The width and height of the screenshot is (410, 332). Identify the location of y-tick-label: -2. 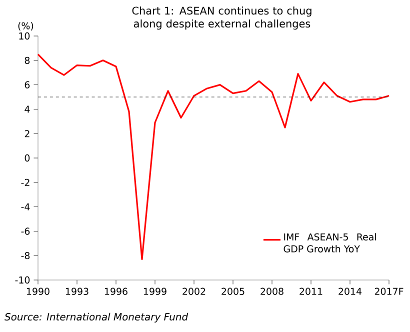
(25, 182).